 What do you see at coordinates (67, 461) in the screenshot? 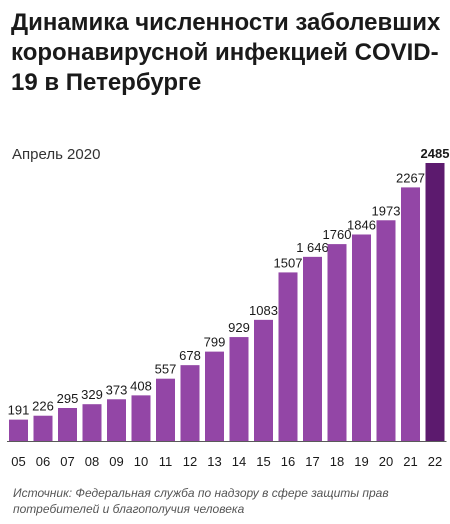
I see `x-tick-07: 07` at bounding box center [67, 461].